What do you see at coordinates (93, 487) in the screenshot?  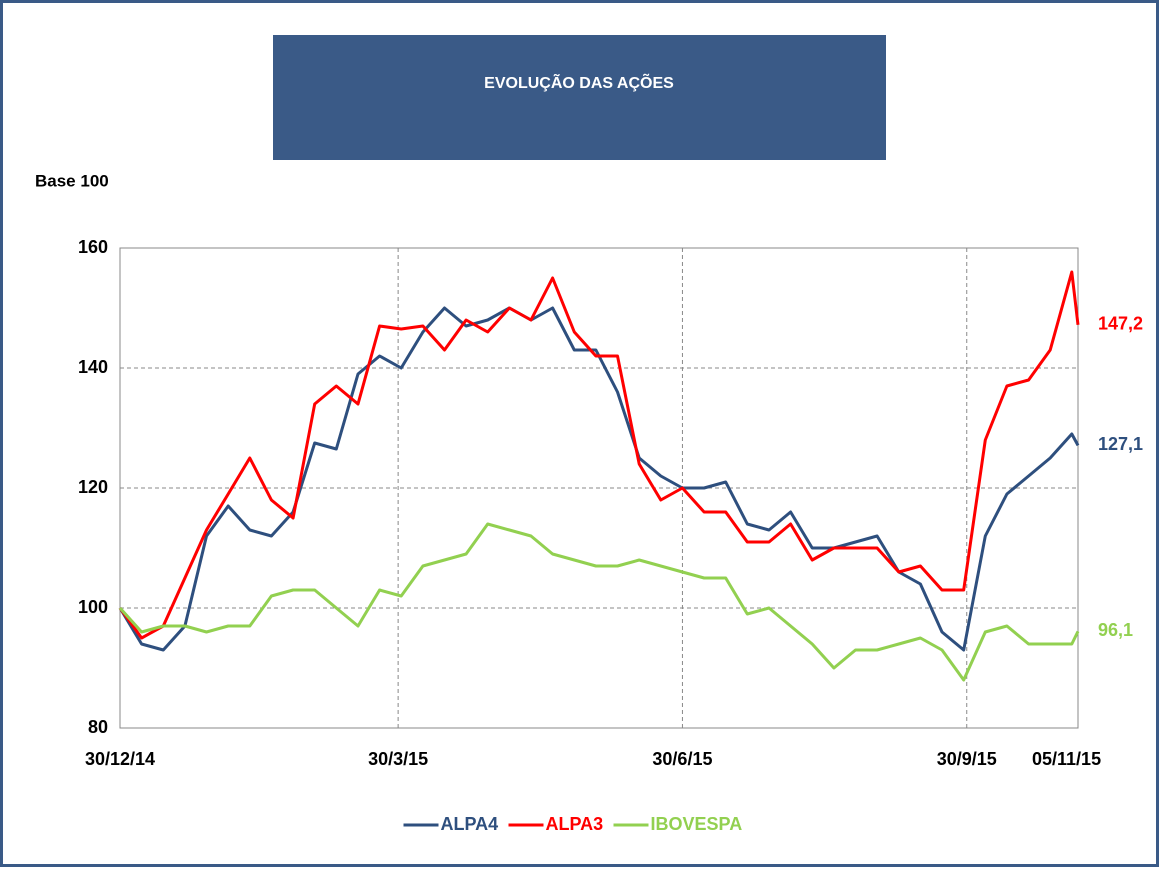 I see `y-tick-label: 120` at bounding box center [93, 487].